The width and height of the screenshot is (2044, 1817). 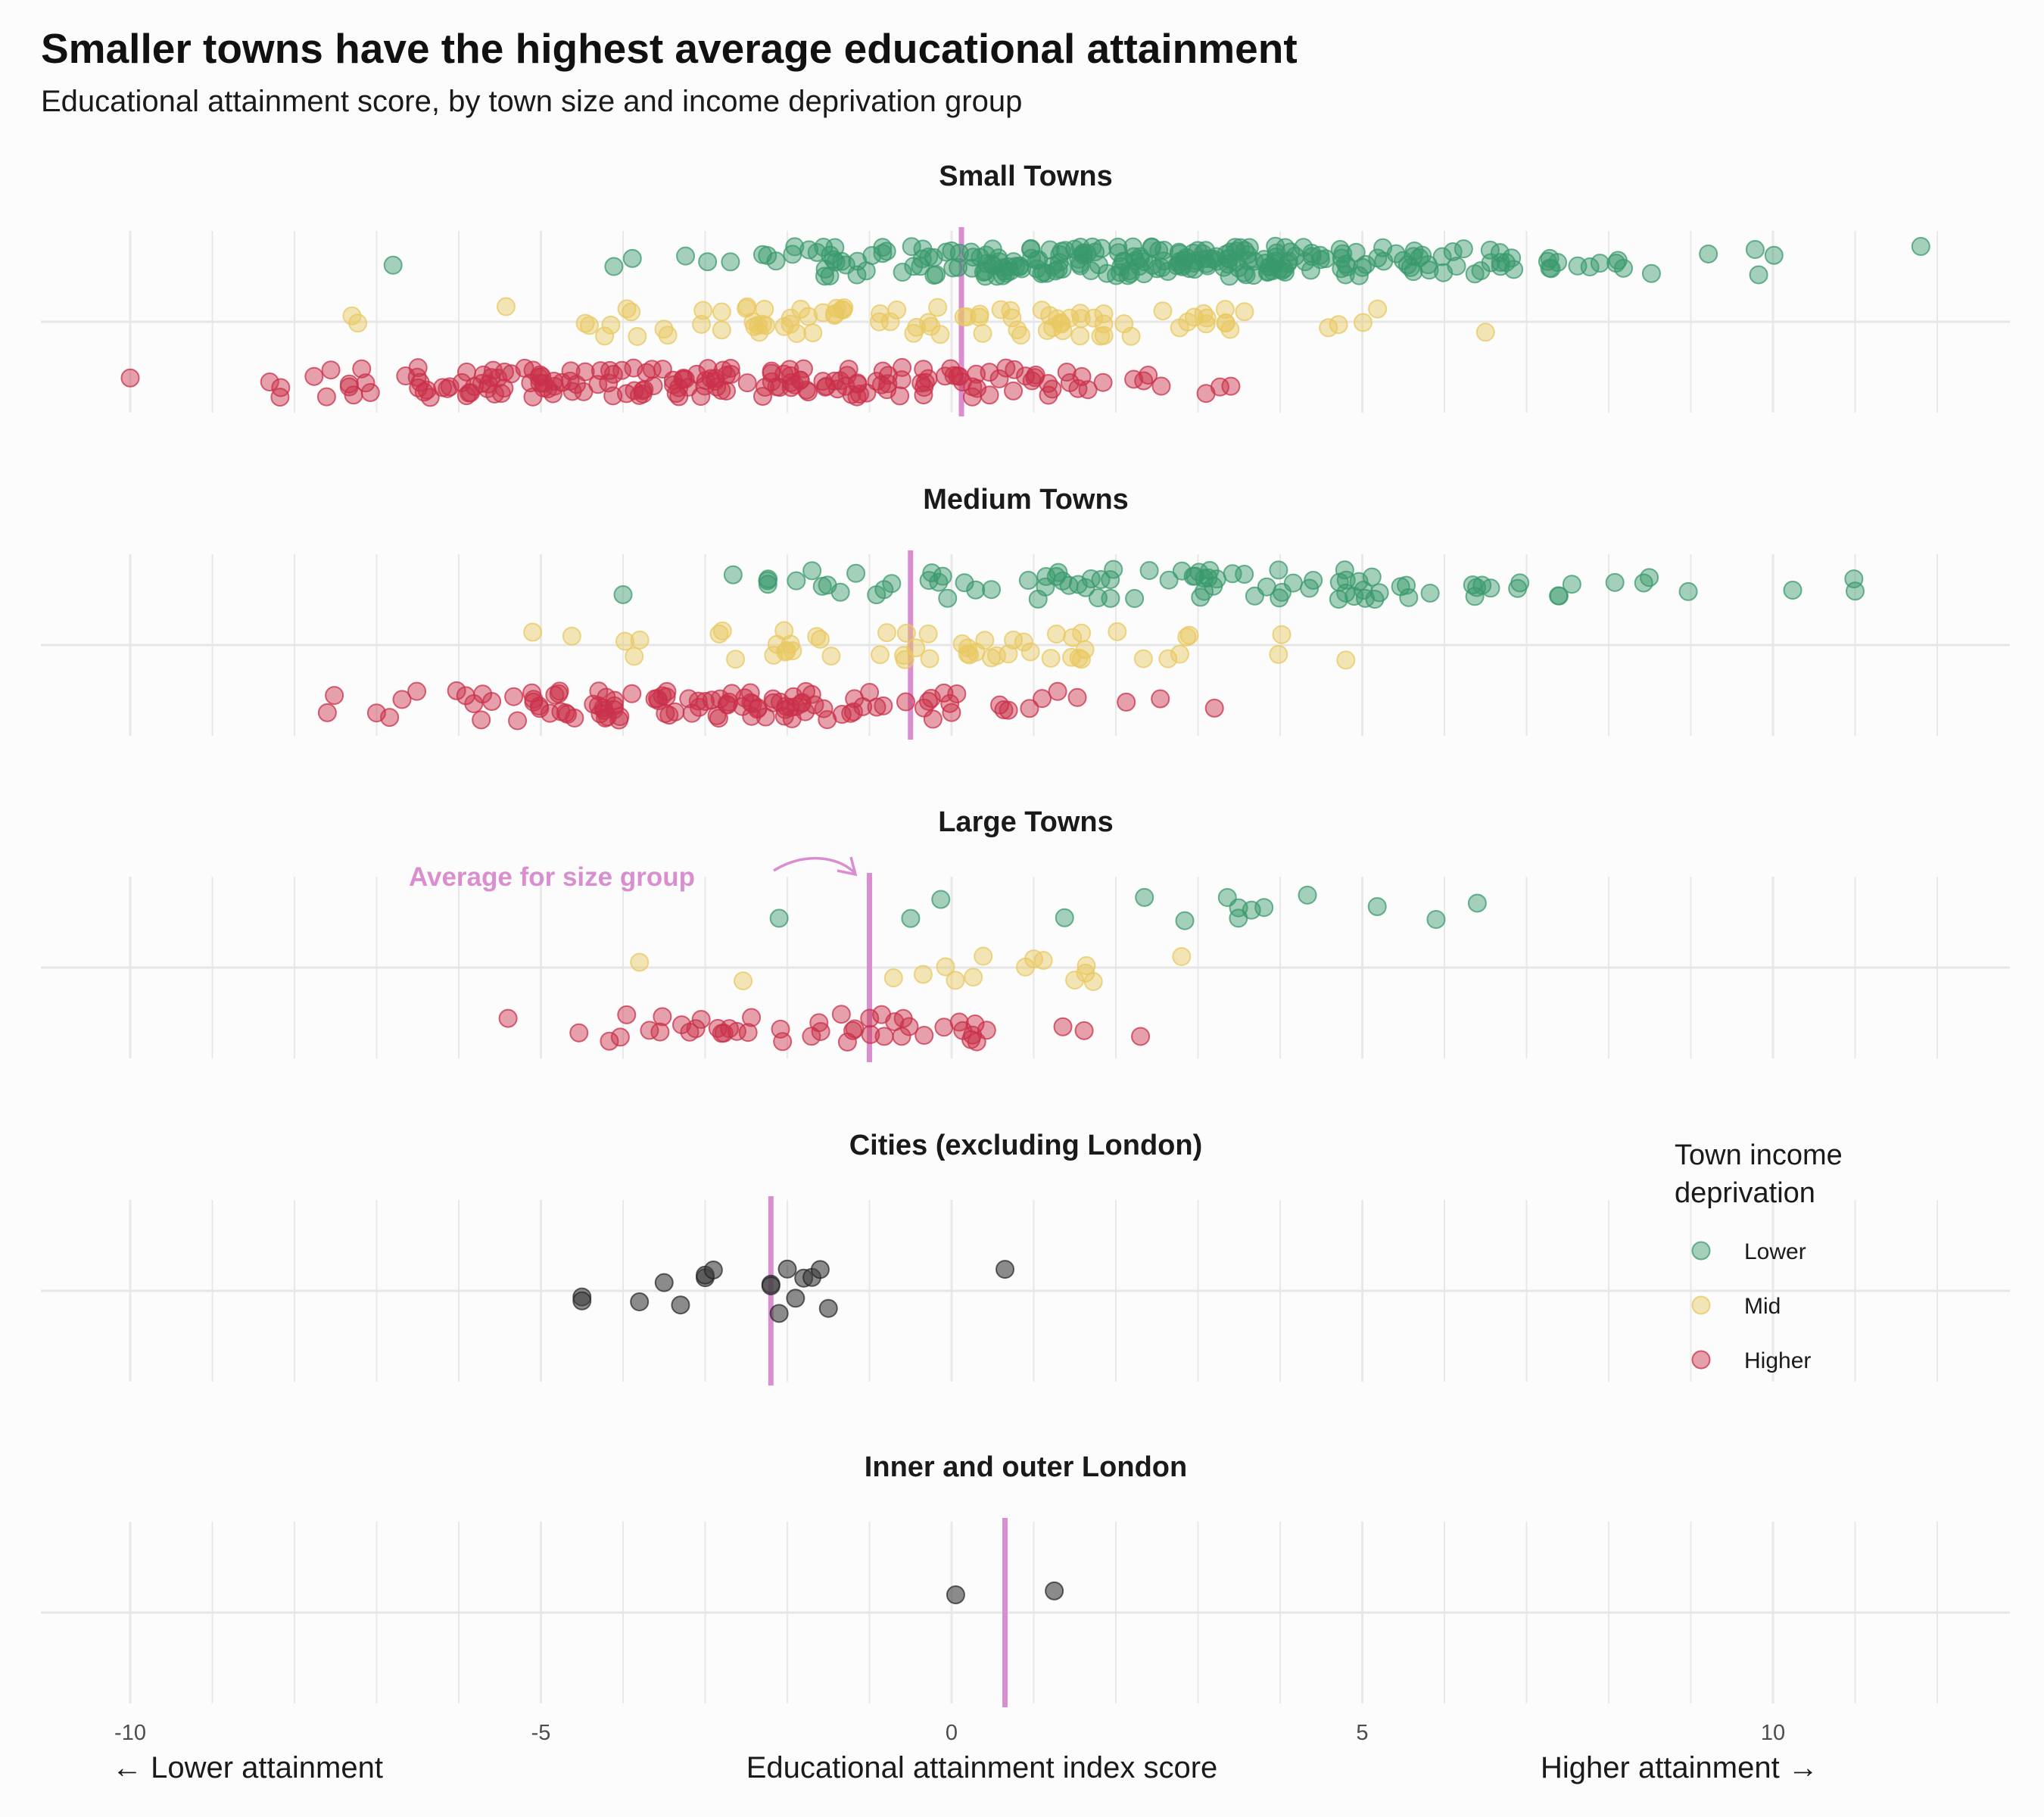 I want to click on x-tick-label: 5, so click(x=1362, y=1733).